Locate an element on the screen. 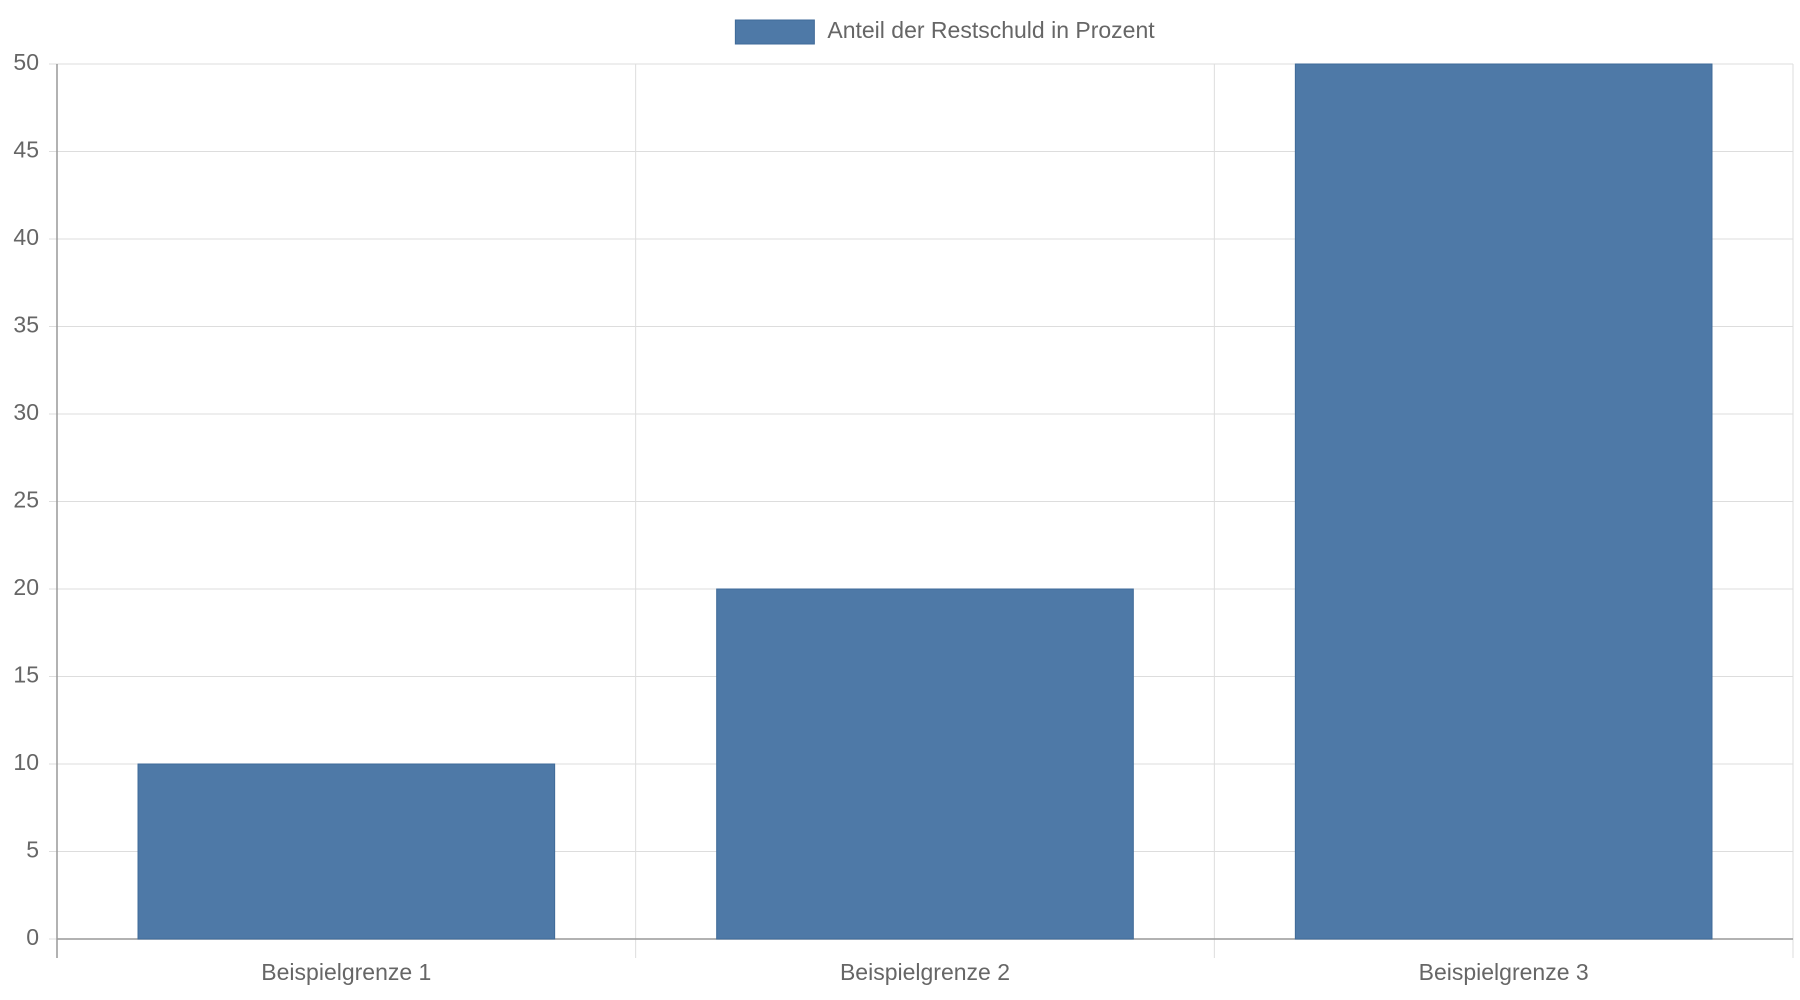 The width and height of the screenshot is (1800, 1000). y-tick-label: 5 is located at coordinates (32, 850).